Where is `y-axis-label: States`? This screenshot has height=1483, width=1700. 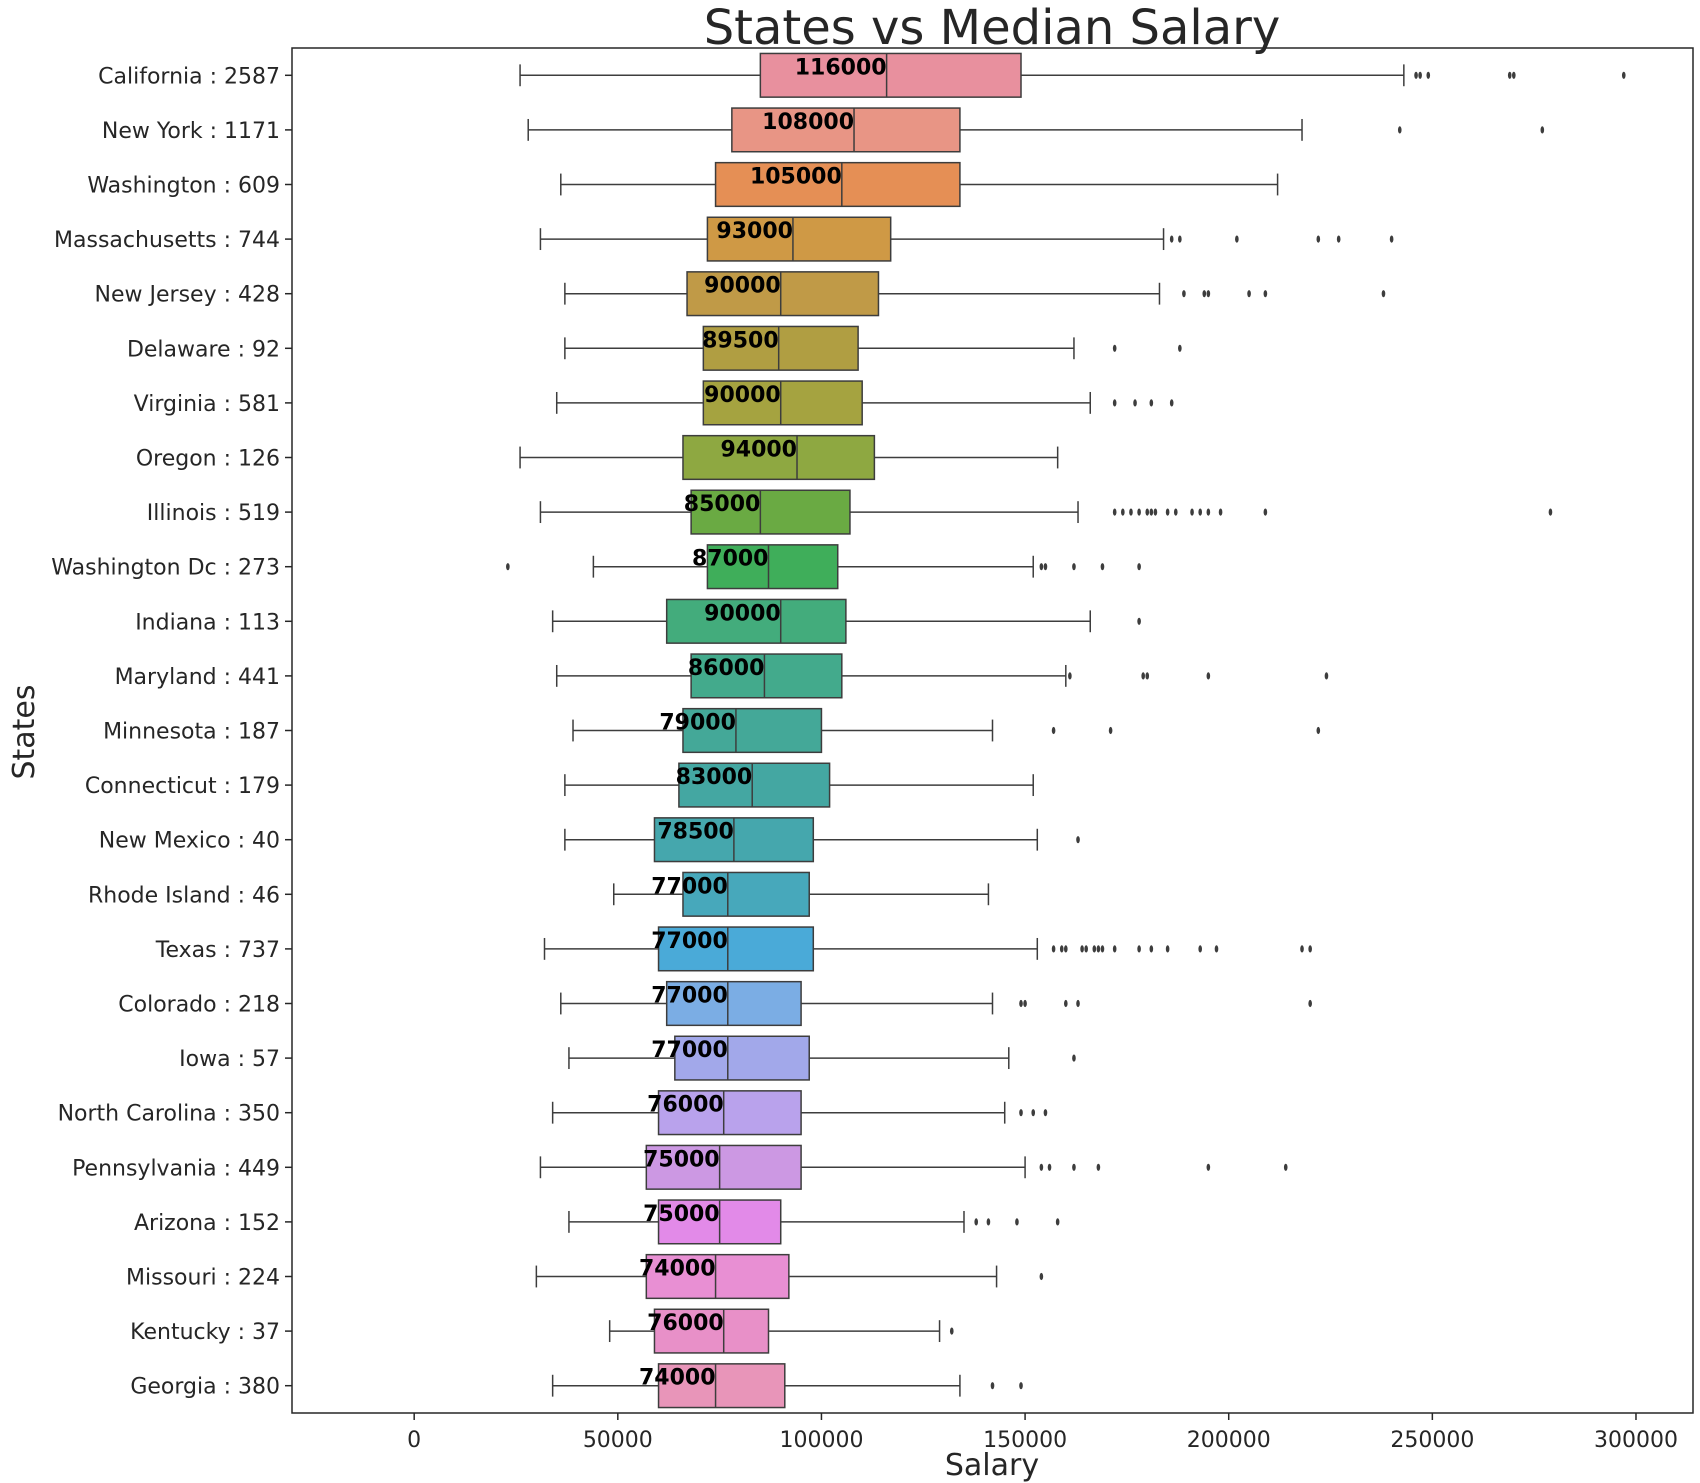
y-axis-label: States is located at coordinates (24, 731).